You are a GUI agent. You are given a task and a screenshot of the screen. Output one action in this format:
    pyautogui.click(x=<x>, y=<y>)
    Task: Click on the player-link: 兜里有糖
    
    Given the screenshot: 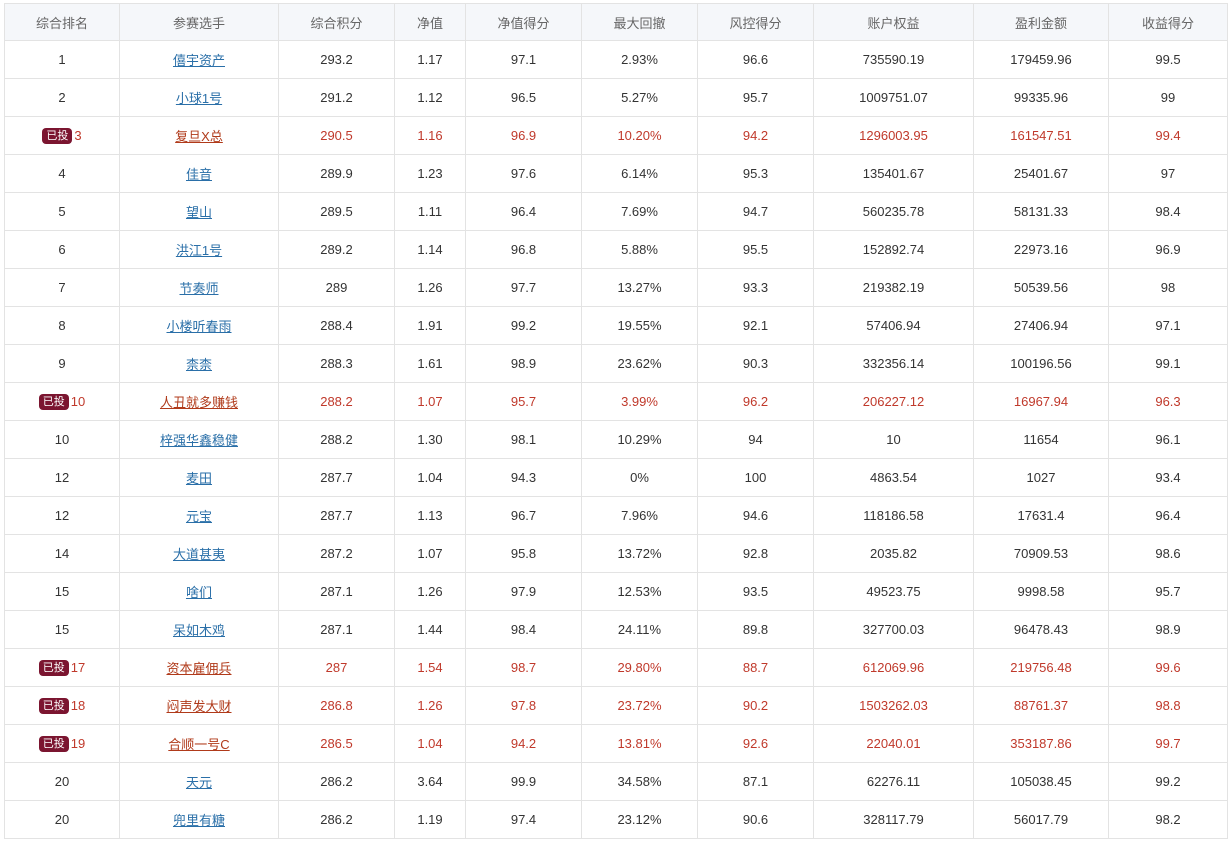 What is the action you would take?
    pyautogui.click(x=198, y=820)
    